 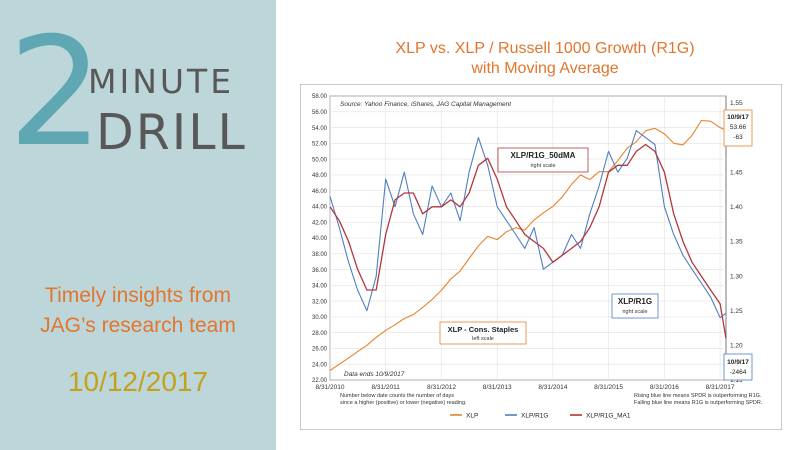 I want to click on y-left-tick-label: 38.00, so click(x=320, y=255).